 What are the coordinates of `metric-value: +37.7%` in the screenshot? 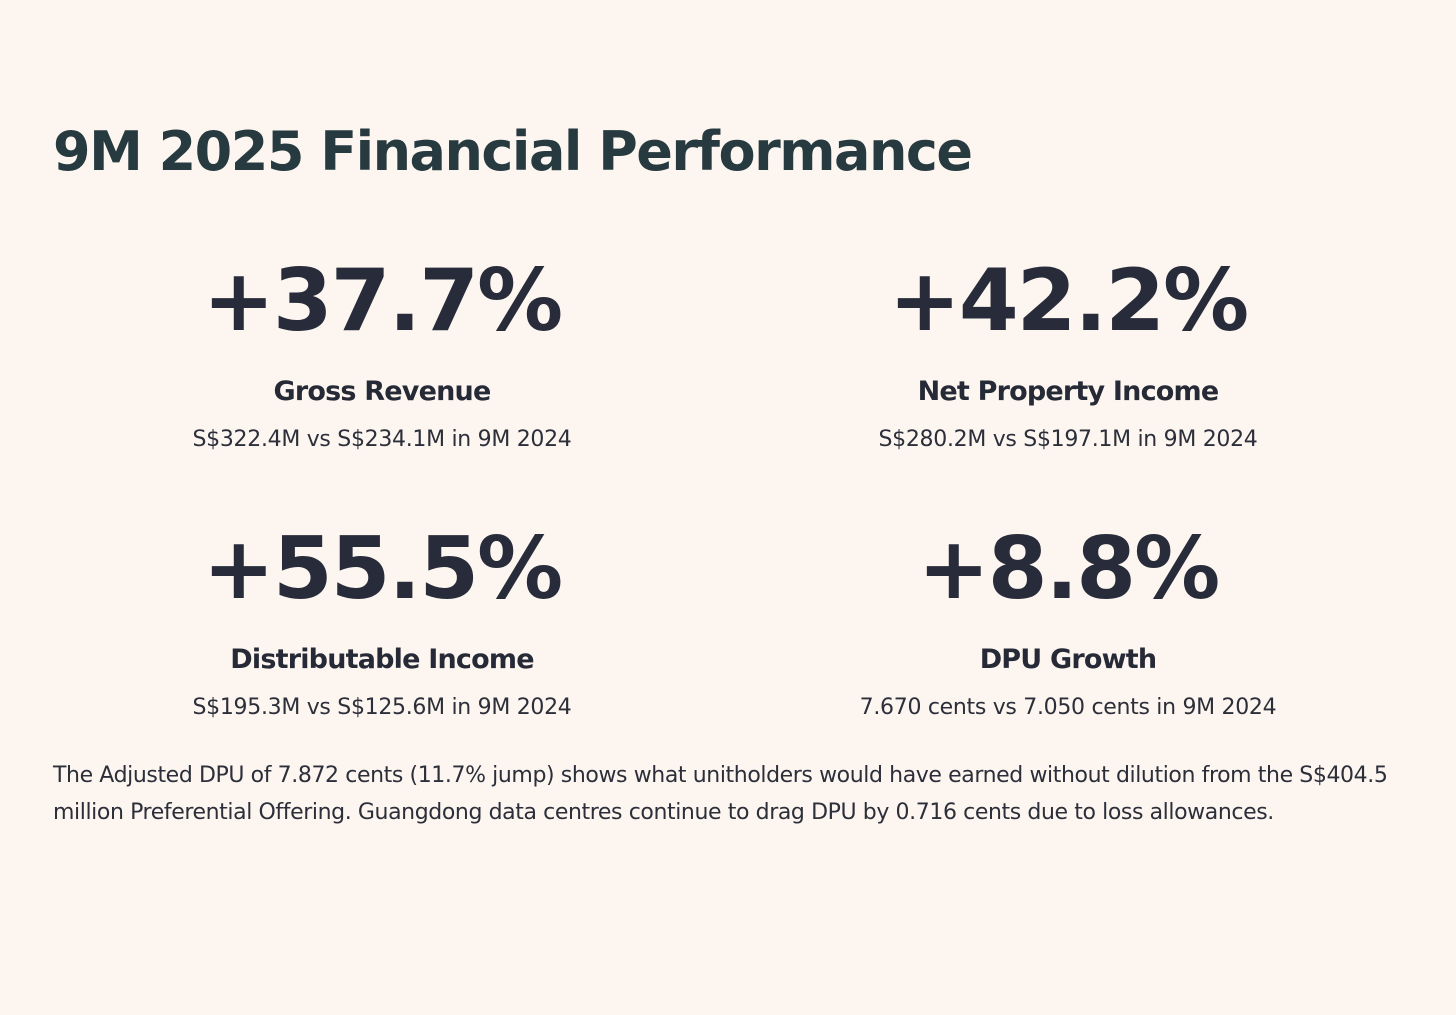 It's located at (382, 301).